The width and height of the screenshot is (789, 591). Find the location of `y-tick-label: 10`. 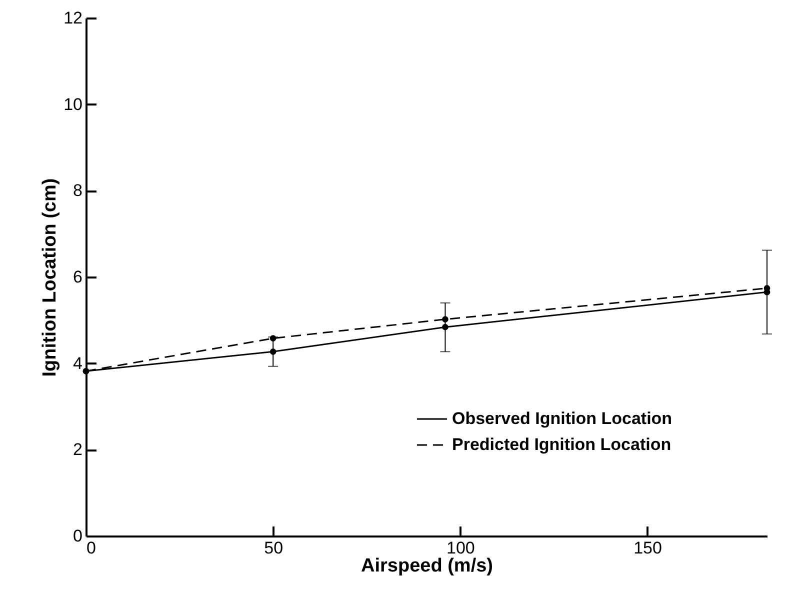

y-tick-label: 10 is located at coordinates (73, 104).